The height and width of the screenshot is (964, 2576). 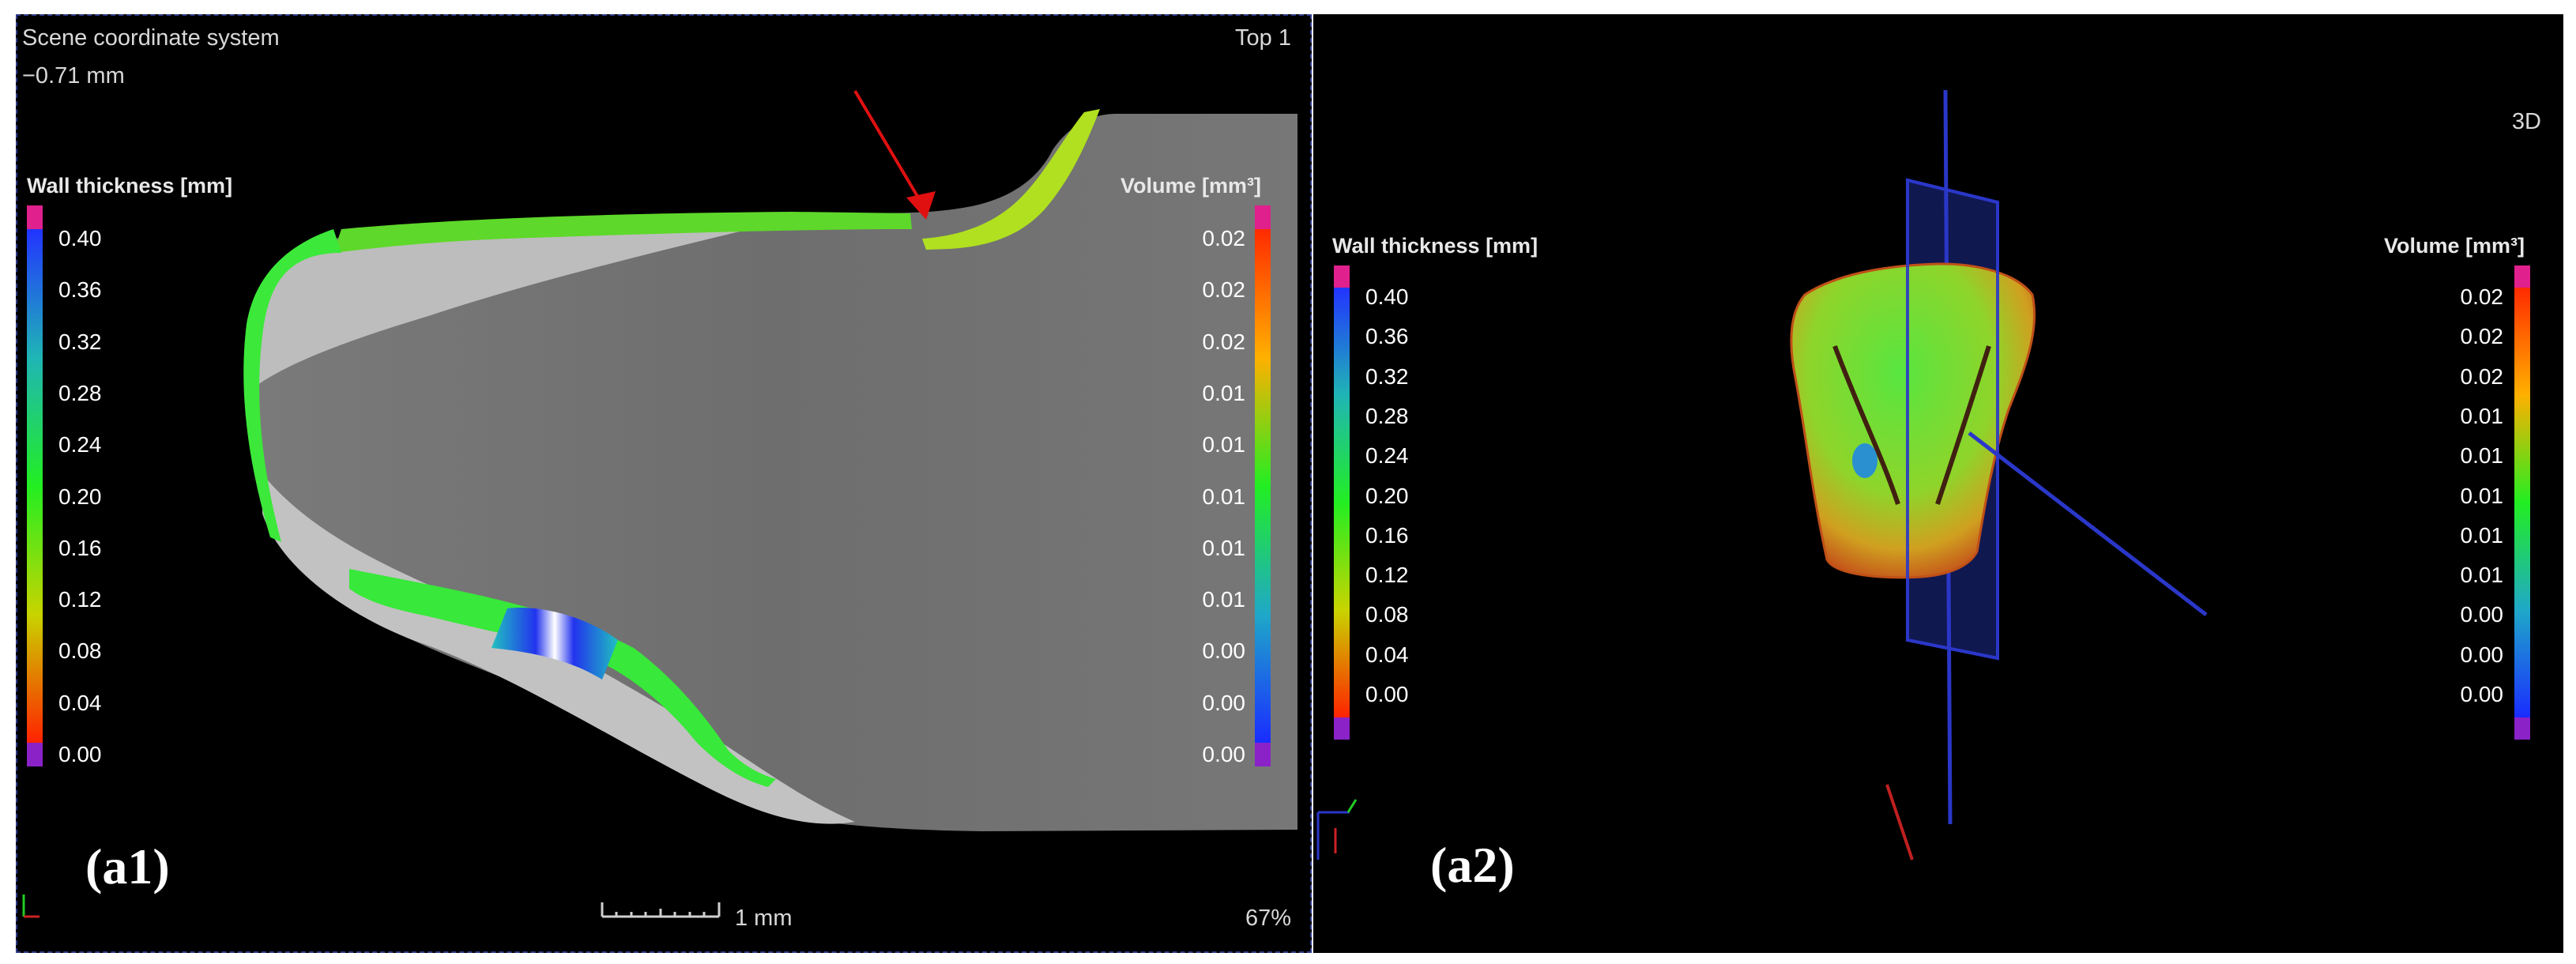 What do you see at coordinates (2088, 523) in the screenshot?
I see `cut-plane-diagonal-axis` at bounding box center [2088, 523].